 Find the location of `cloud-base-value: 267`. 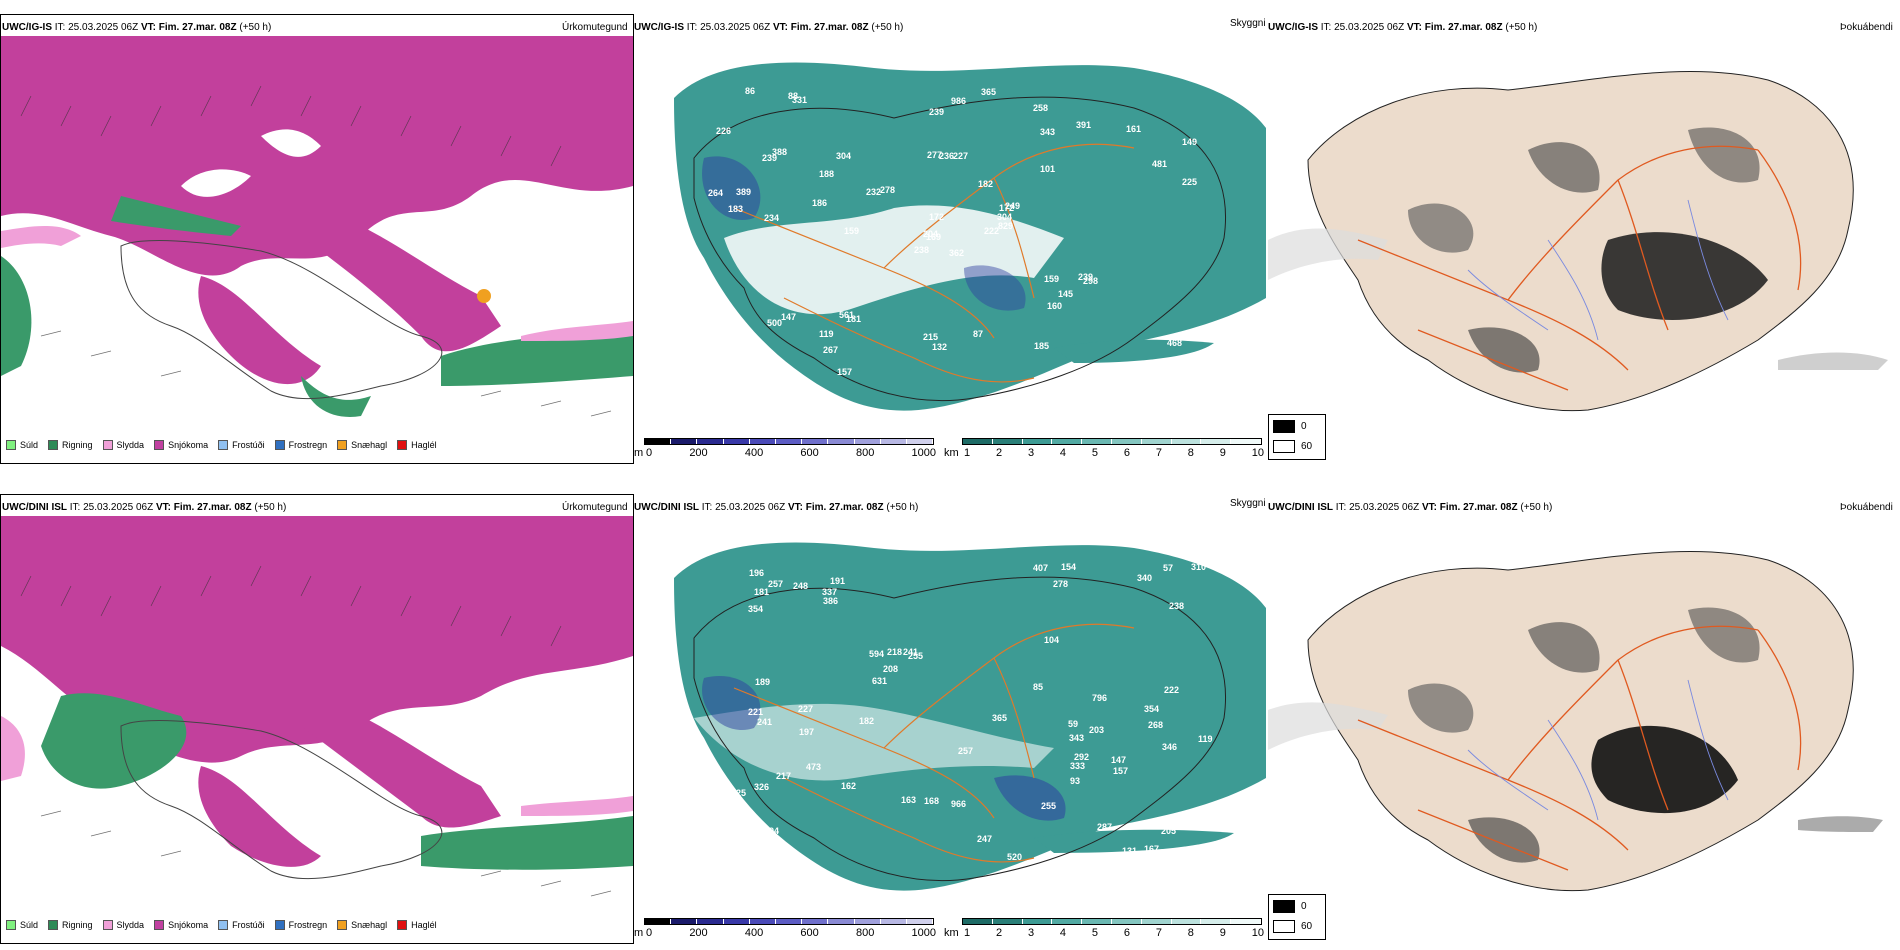

cloud-base-value: 267 is located at coordinates (830, 350).